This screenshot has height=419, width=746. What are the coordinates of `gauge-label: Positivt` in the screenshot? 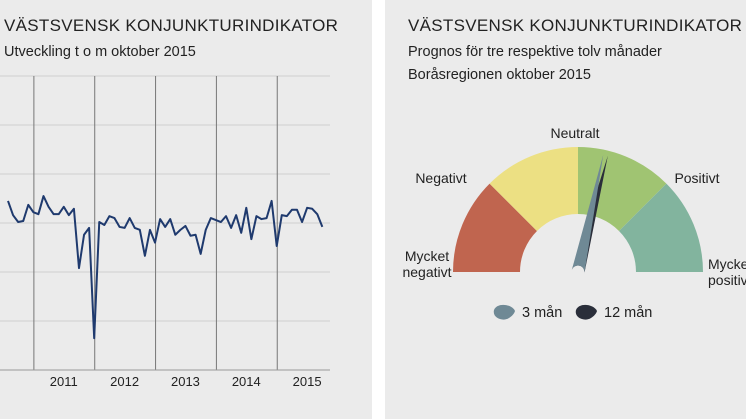 It's located at (697, 178).